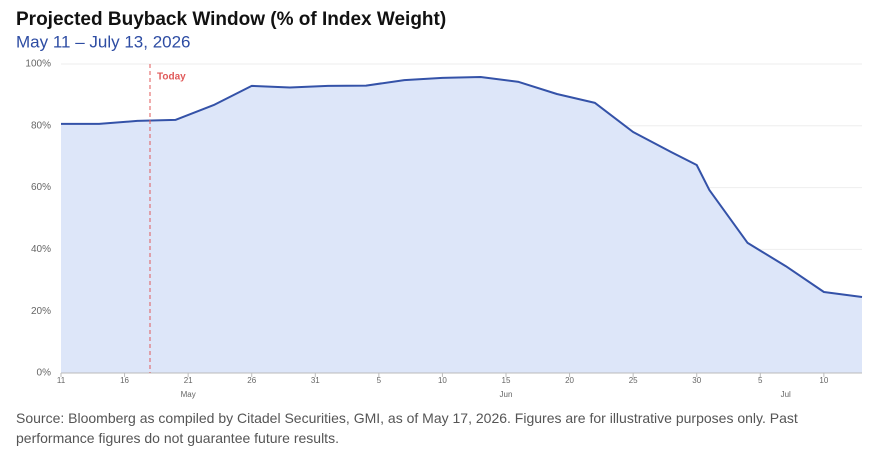 The width and height of the screenshot is (884, 461). I want to click on x-tick-label: 31, so click(315, 380).